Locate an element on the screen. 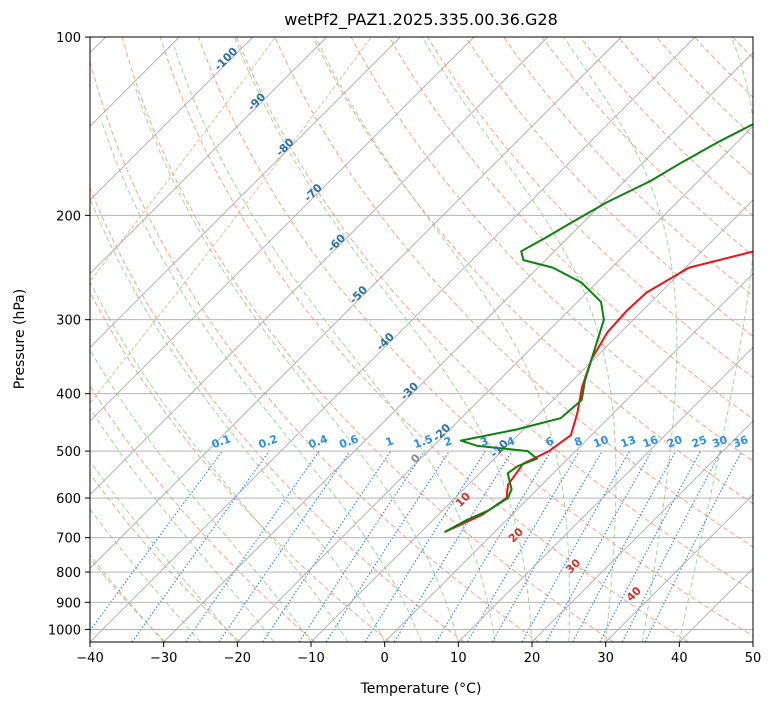 The width and height of the screenshot is (775, 708). y-tick-label: 400 is located at coordinates (68, 395).